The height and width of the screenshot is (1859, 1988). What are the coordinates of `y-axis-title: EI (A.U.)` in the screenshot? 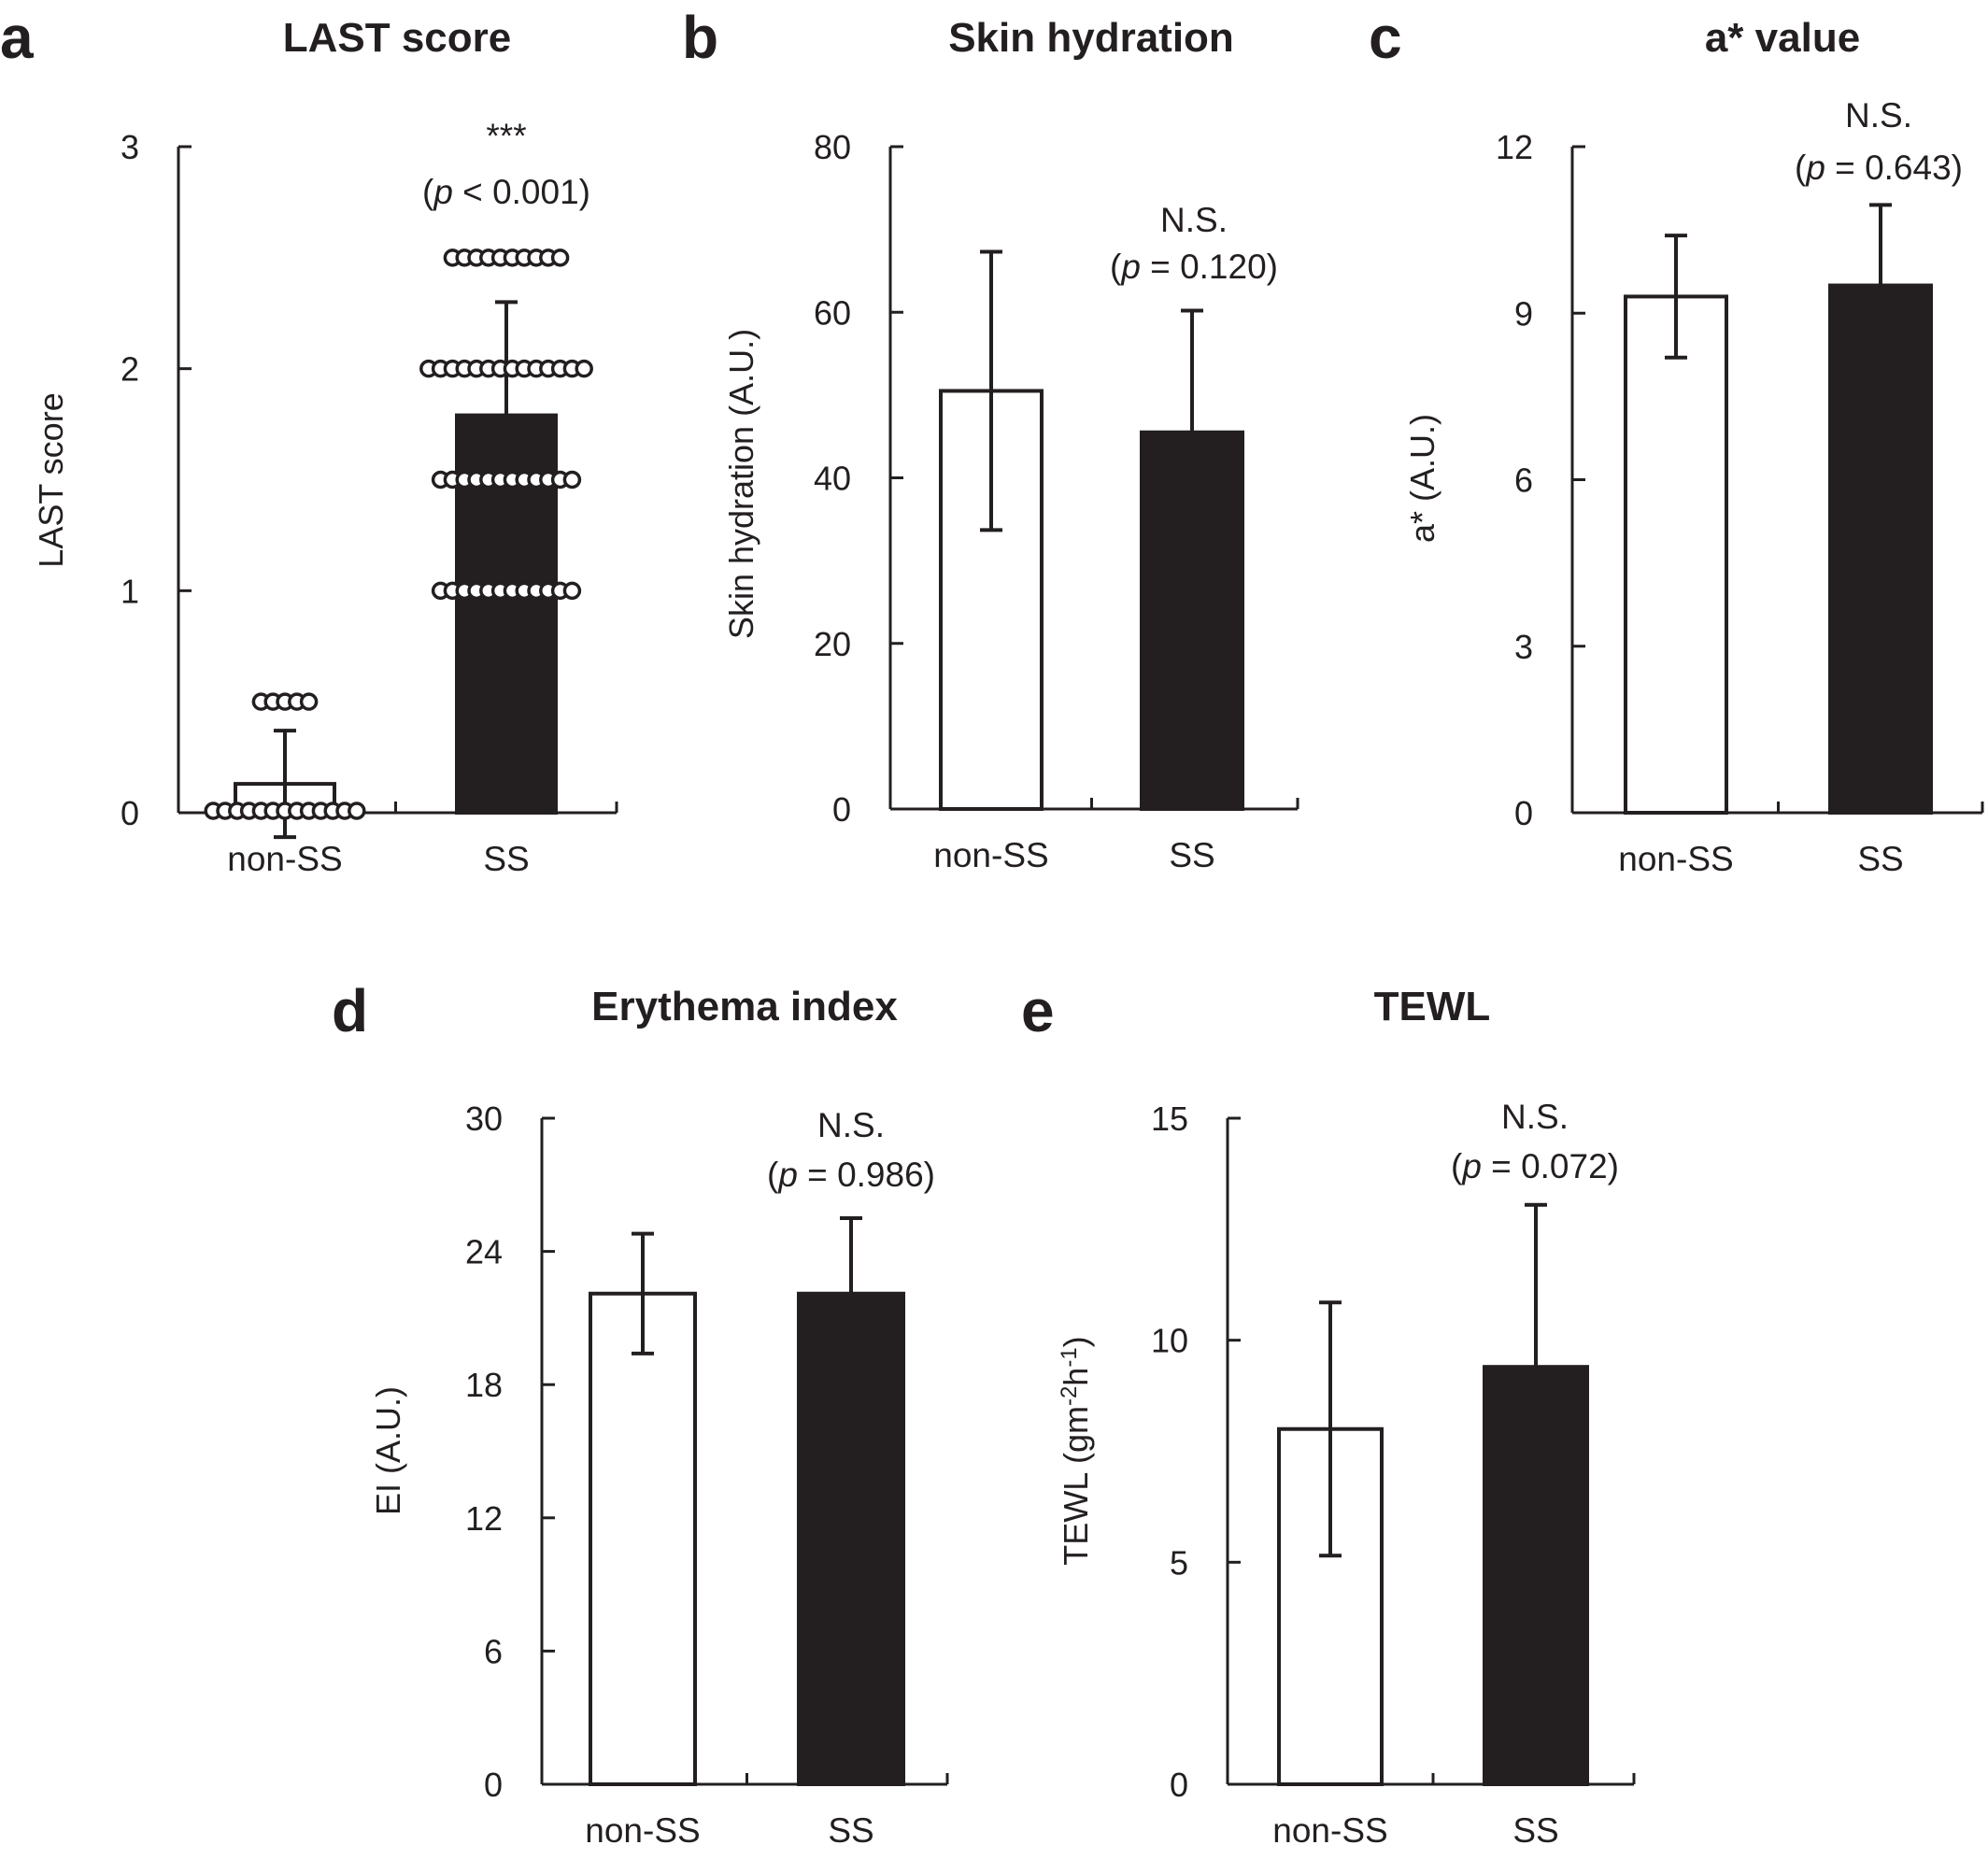 It's located at (388, 1450).